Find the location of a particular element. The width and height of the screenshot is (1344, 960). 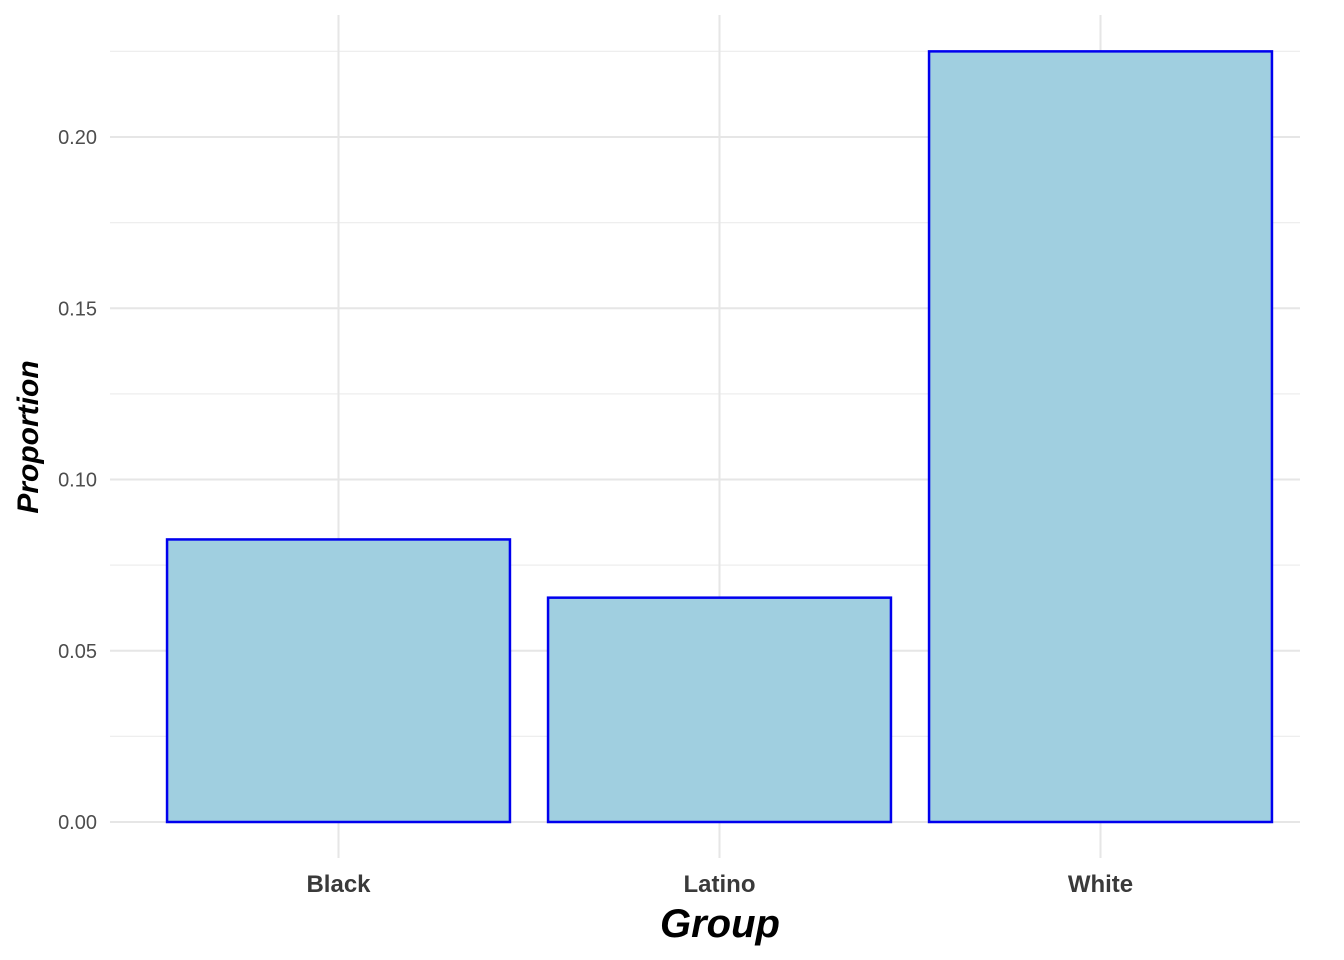

x-tick-label: White is located at coordinates (1100, 884).